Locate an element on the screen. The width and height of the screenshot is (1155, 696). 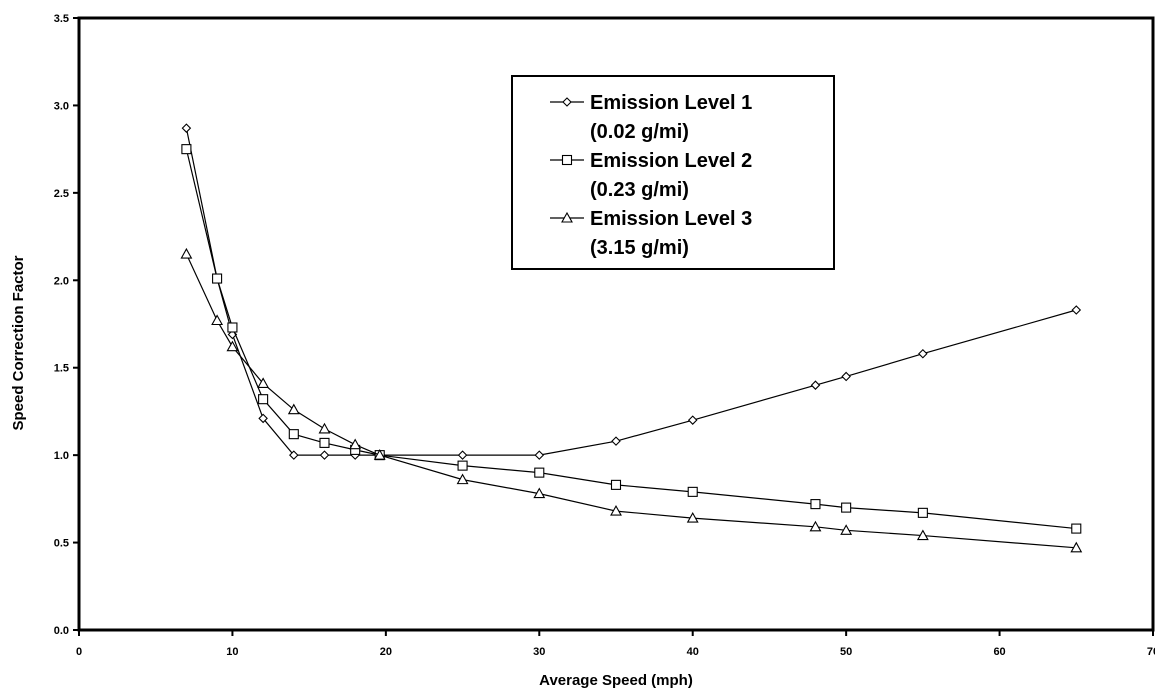
x-tick-label: 50 is located at coordinates (846, 652).